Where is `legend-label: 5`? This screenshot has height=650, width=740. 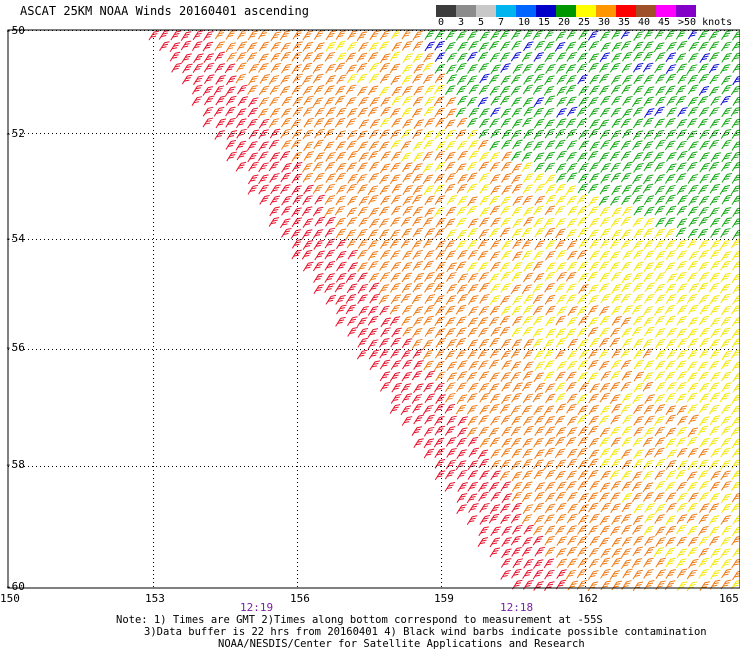 legend-label: 5 is located at coordinates (481, 22).